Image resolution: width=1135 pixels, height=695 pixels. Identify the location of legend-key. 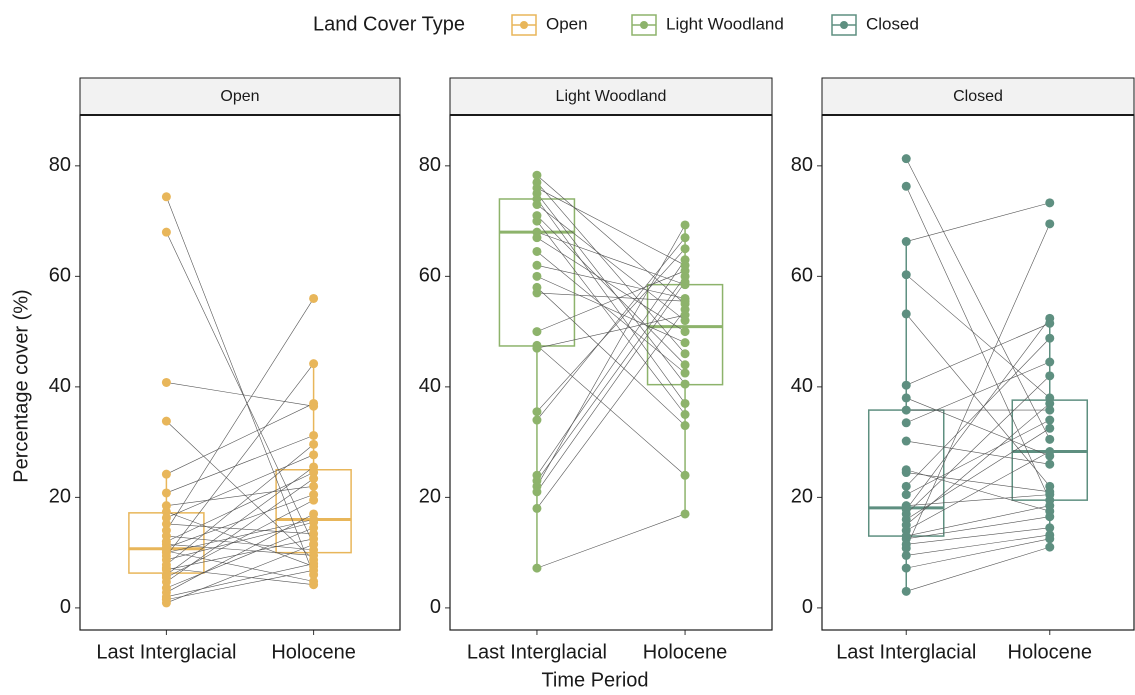
(644, 25).